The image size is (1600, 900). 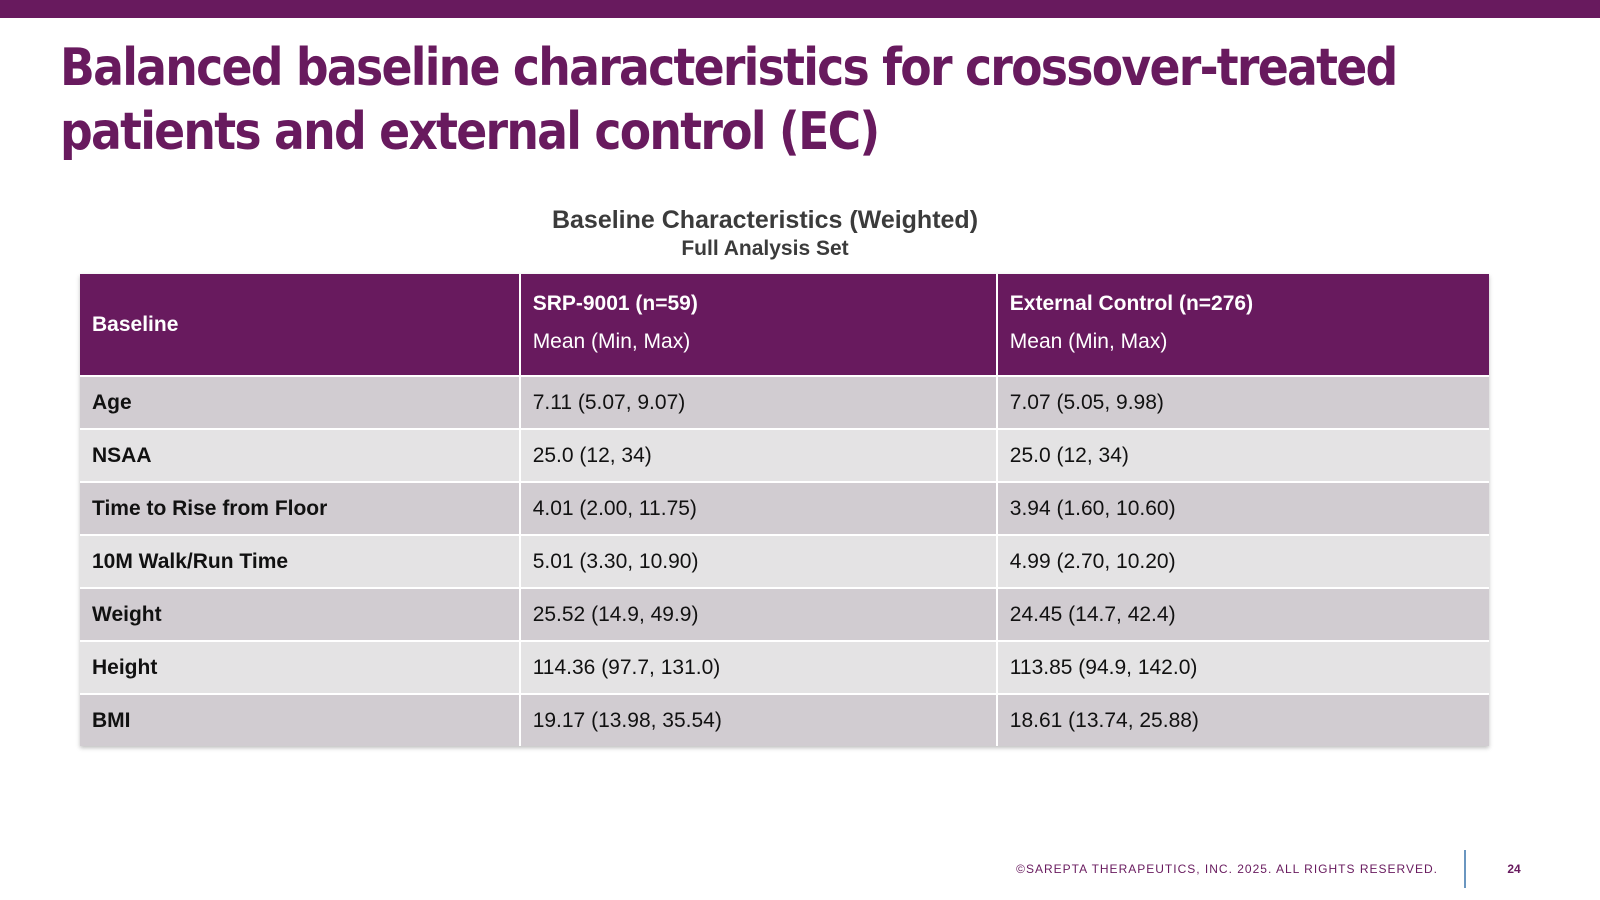 I want to click on external-control-value: 113.85 (94.9, 142.0), so click(x=1242, y=667).